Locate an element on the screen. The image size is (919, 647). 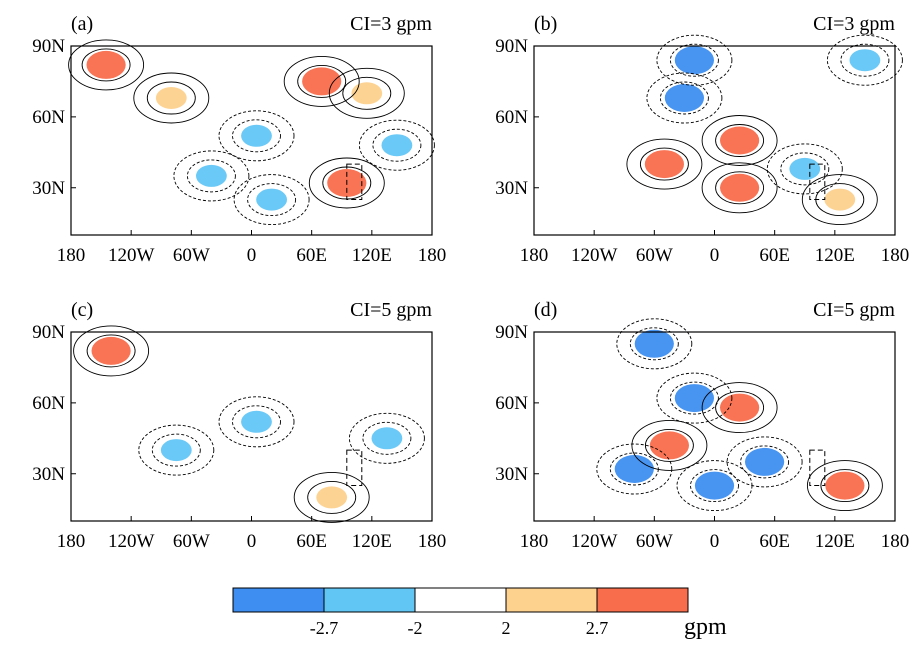
panel-d-xticks: 180 120W 60W 0 60E 120E 180 is located at coordinates (715, 534).